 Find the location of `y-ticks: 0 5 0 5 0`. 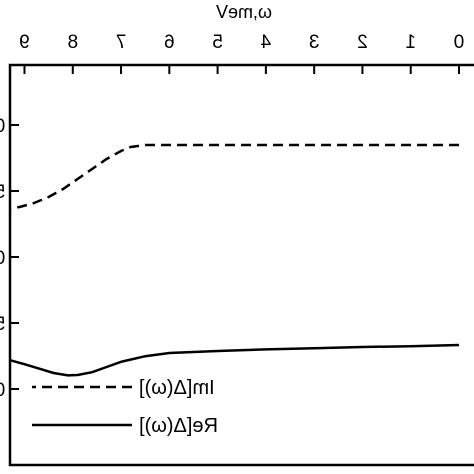

y-ticks: 0 5 0 5 0 is located at coordinates (9, 258).